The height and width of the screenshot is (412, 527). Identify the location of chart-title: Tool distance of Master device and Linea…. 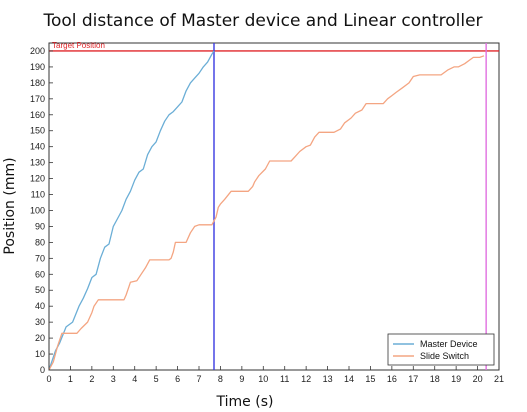
(262, 21).